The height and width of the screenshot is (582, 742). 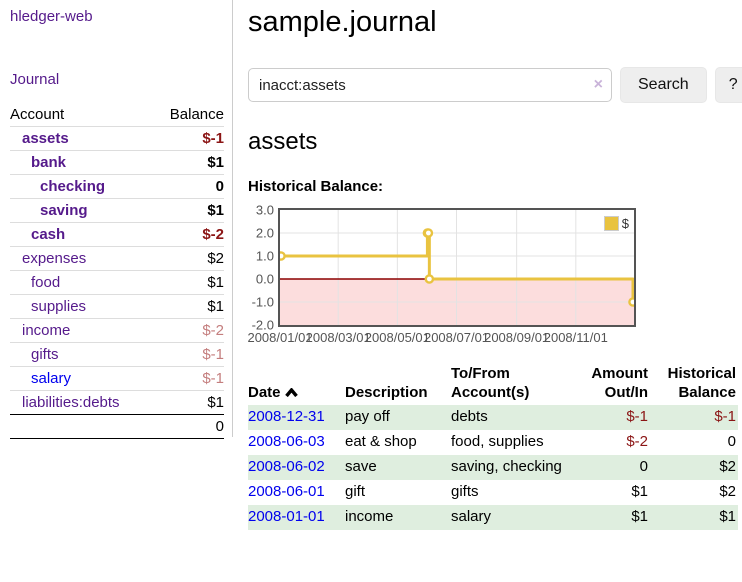 I want to click on accounts-column-header: To/From Account(s), so click(x=490, y=383).